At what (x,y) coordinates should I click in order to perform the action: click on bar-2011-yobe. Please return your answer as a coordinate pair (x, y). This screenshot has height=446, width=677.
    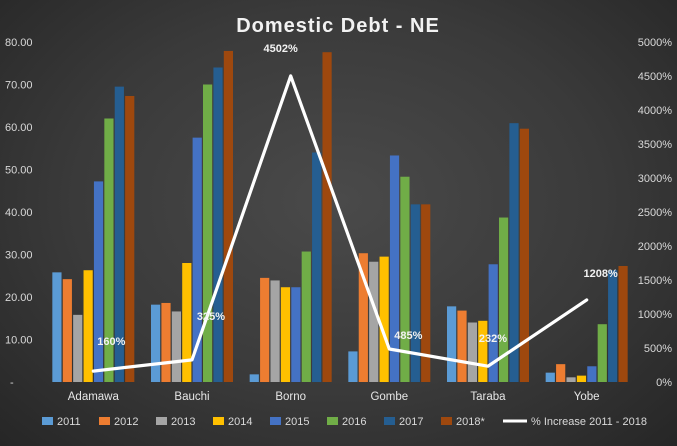
    Looking at the image, I should click on (550, 377).